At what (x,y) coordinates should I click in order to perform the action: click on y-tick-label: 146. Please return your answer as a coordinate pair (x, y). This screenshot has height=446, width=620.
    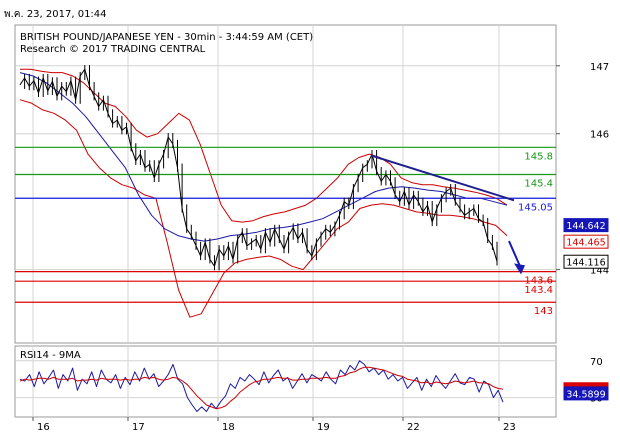
    Looking at the image, I should click on (599, 135).